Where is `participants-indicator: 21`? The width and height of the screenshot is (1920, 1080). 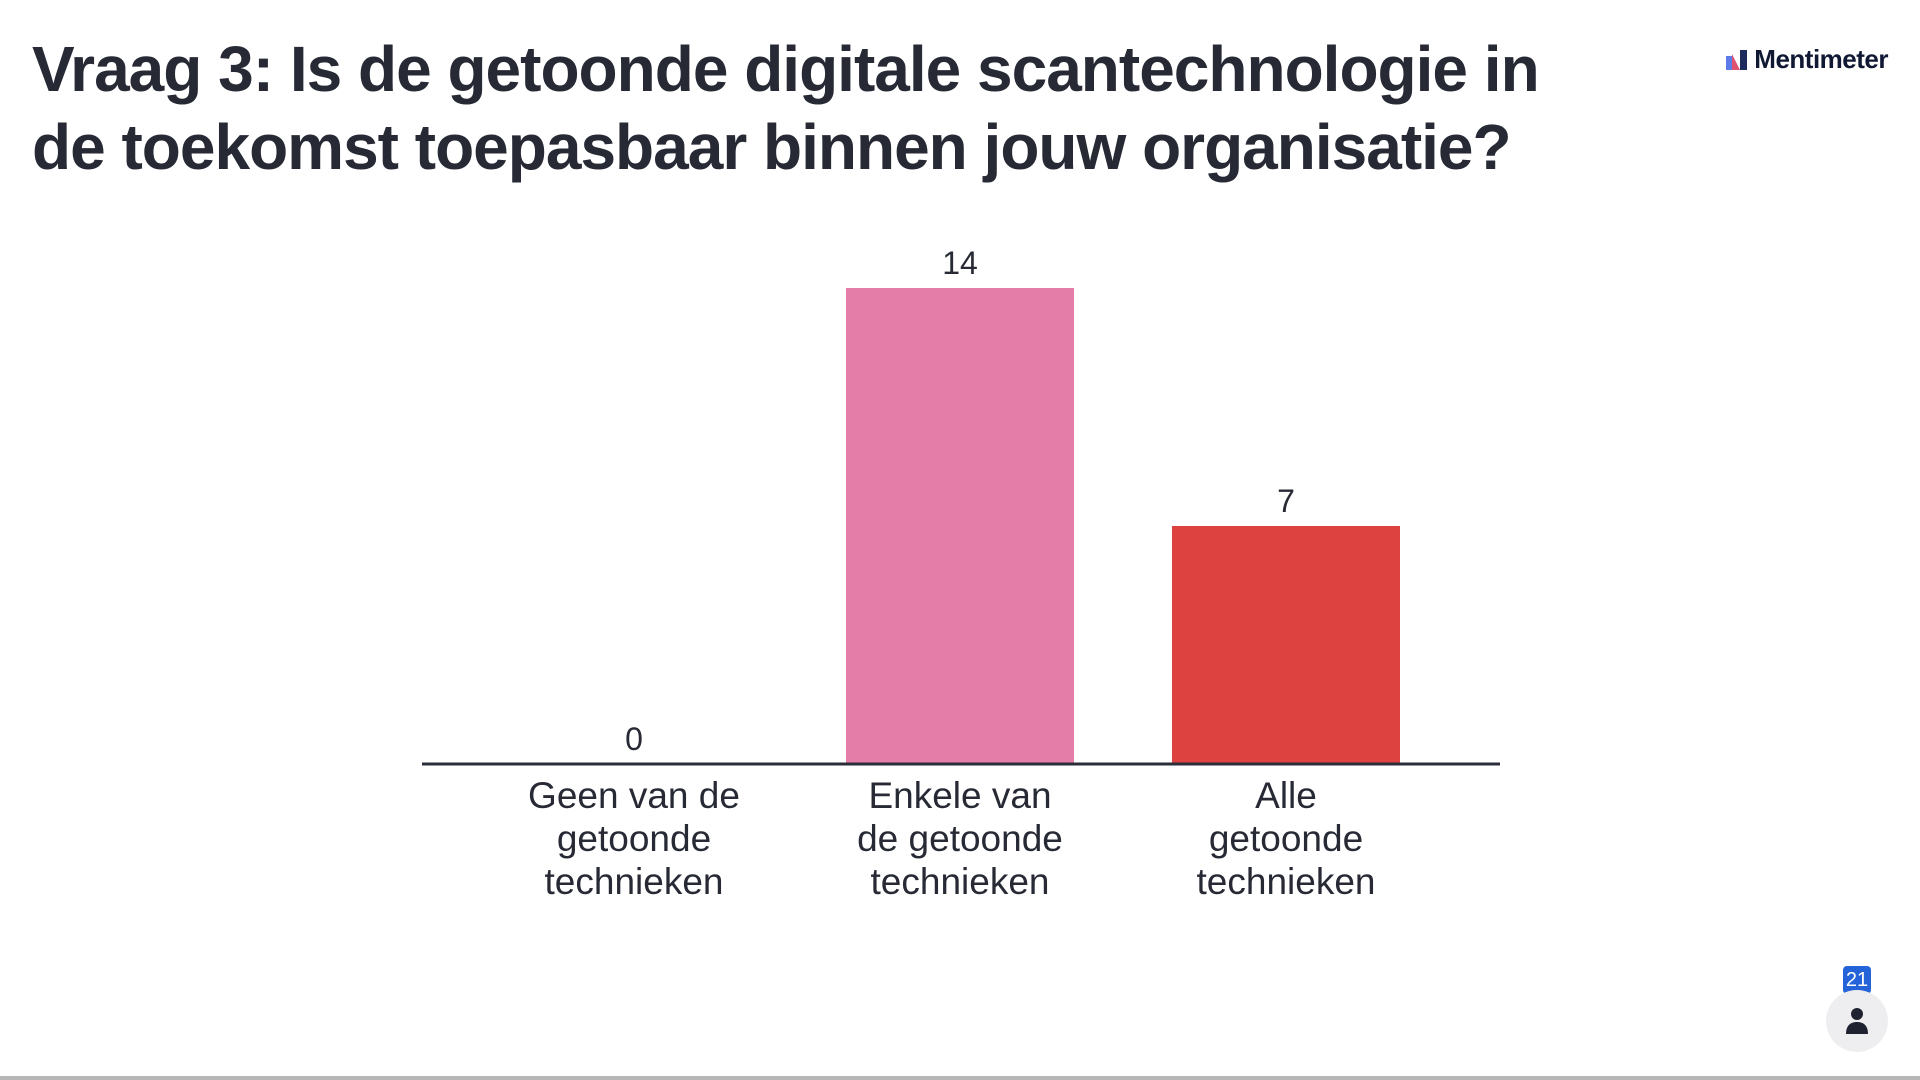 participants-indicator: 21 is located at coordinates (1857, 1009).